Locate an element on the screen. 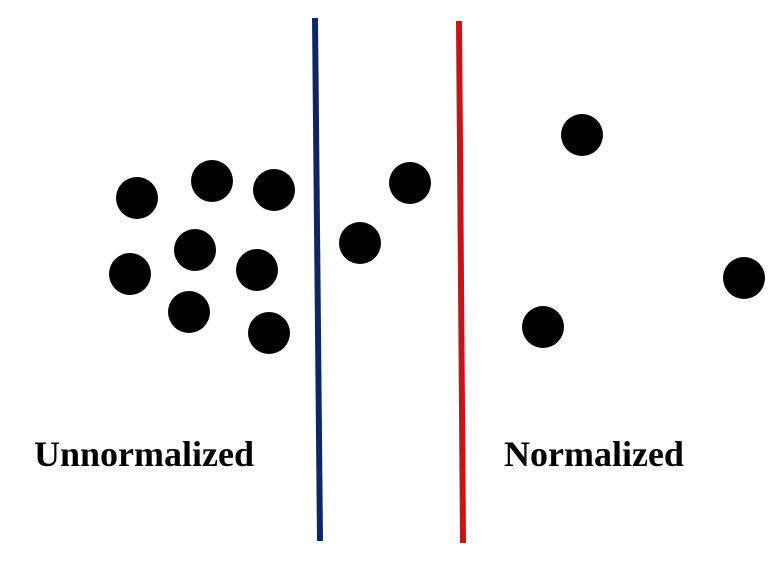 Image resolution: width=782 pixels, height=566 pixels. normalized-points is located at coordinates (643, 231).